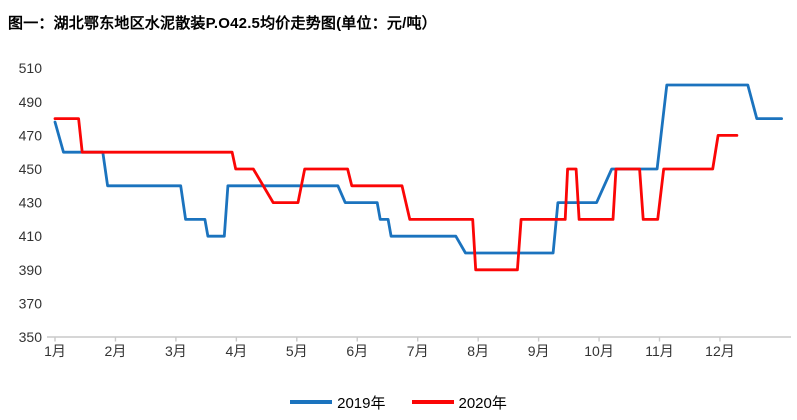 The height and width of the screenshot is (420, 797). Describe the element at coordinates (31, 68) in the screenshot. I see `y-axis-tick-label: 510` at that location.